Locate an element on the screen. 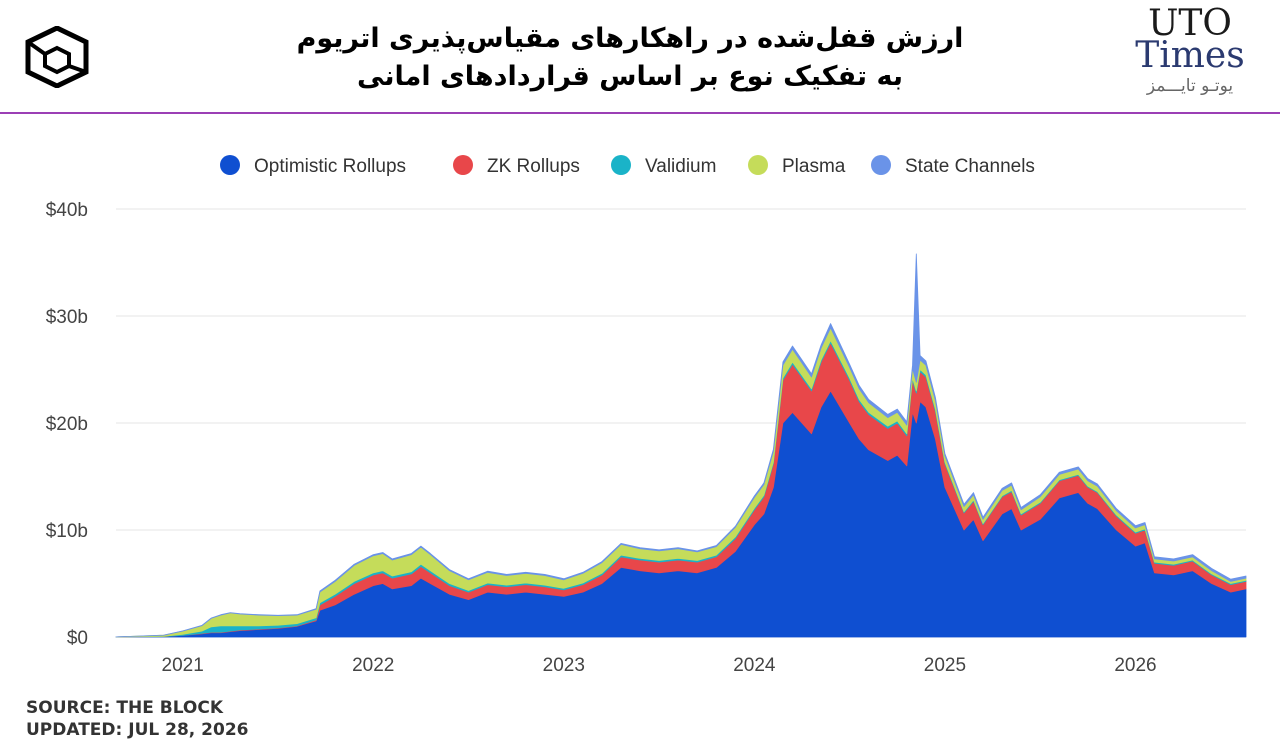 Image resolution: width=1280 pixels, height=750 pixels. y-tick-label: $10b is located at coordinates (67, 531).